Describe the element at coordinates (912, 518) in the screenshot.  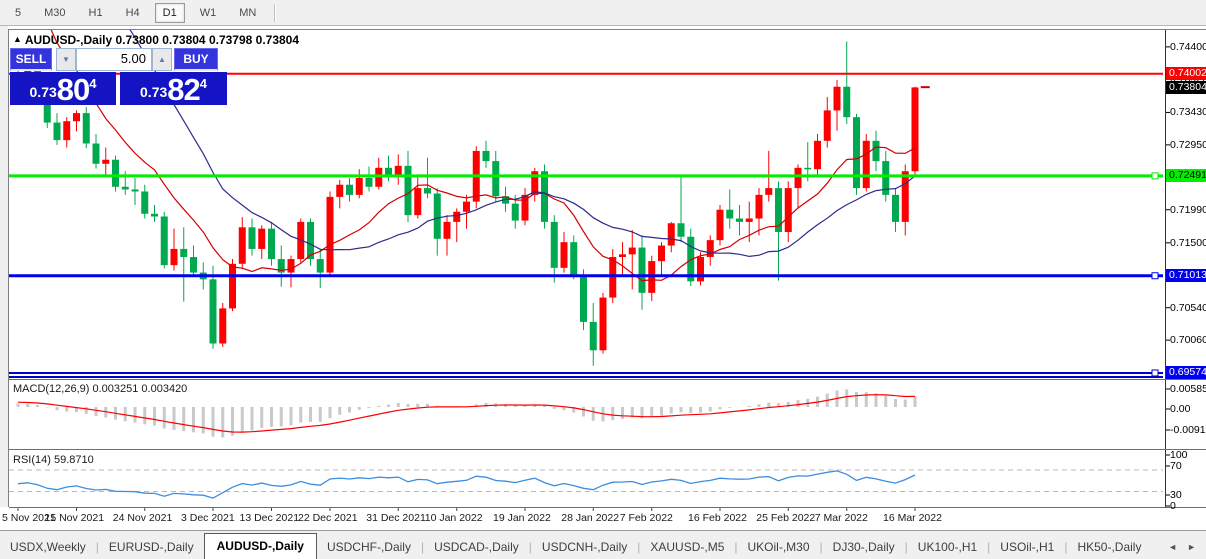
I see `date-tick-label: 16 Mar 2022` at that location.